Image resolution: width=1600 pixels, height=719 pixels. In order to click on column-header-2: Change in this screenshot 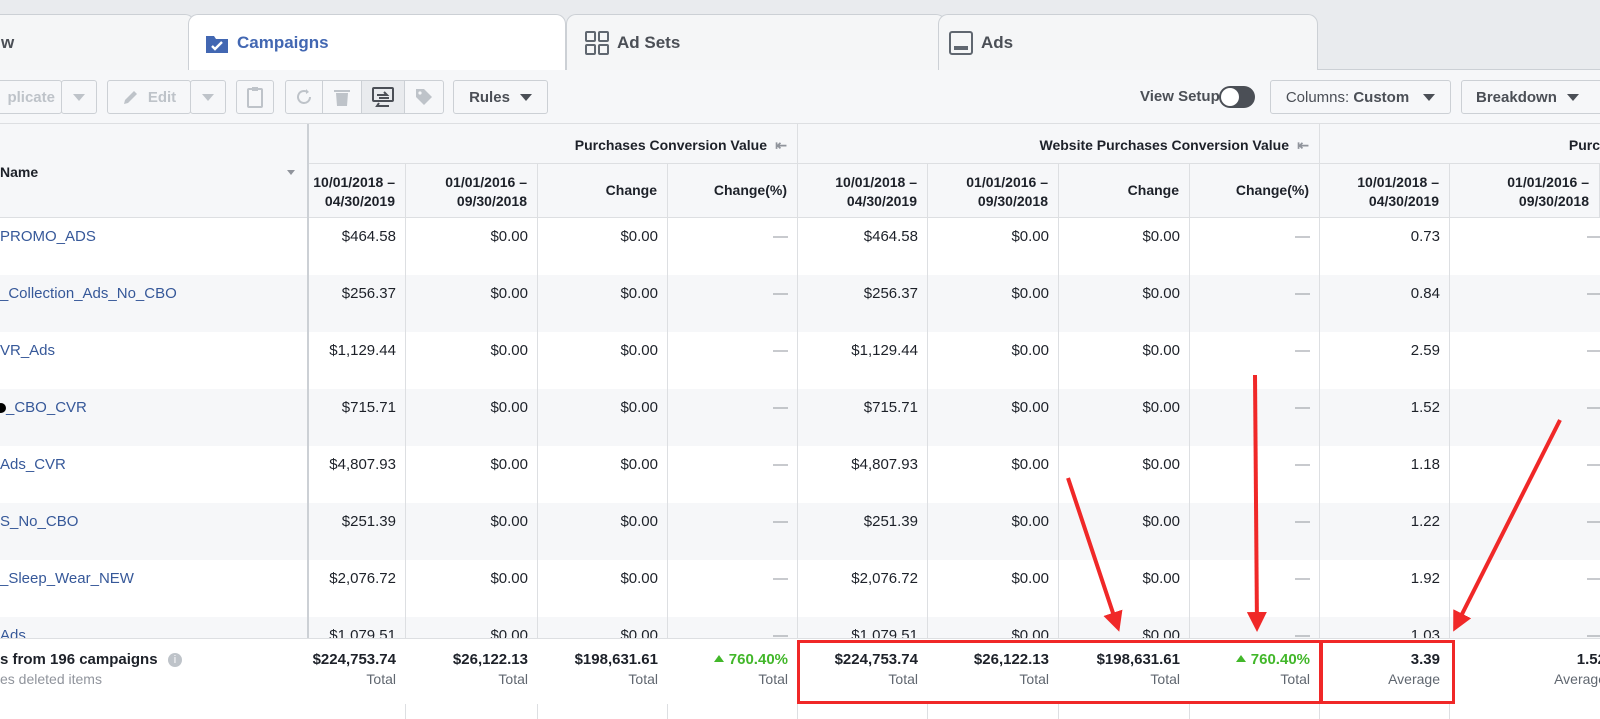, I will do `click(603, 191)`.